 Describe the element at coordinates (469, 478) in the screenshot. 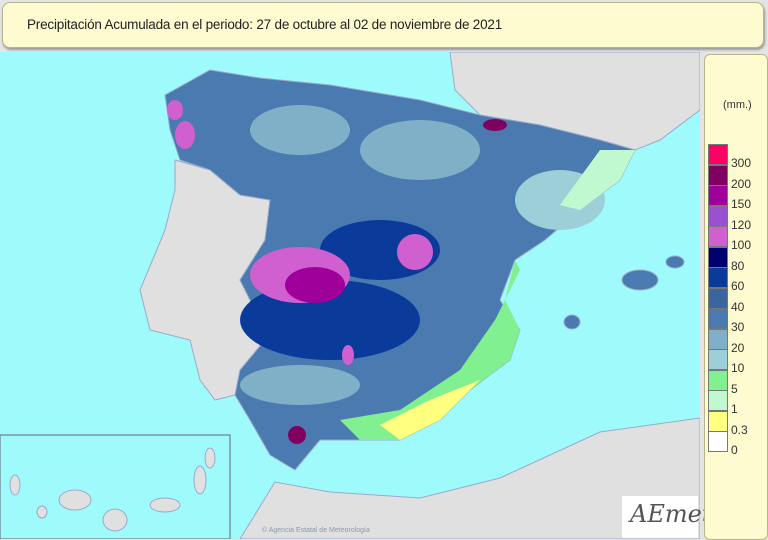

I see `africa` at that location.